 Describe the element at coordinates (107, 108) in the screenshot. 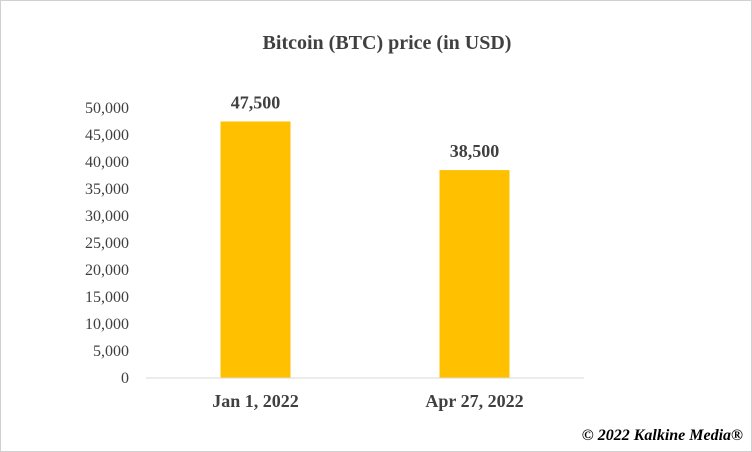

I see `y-tick-label: 50,000` at that location.